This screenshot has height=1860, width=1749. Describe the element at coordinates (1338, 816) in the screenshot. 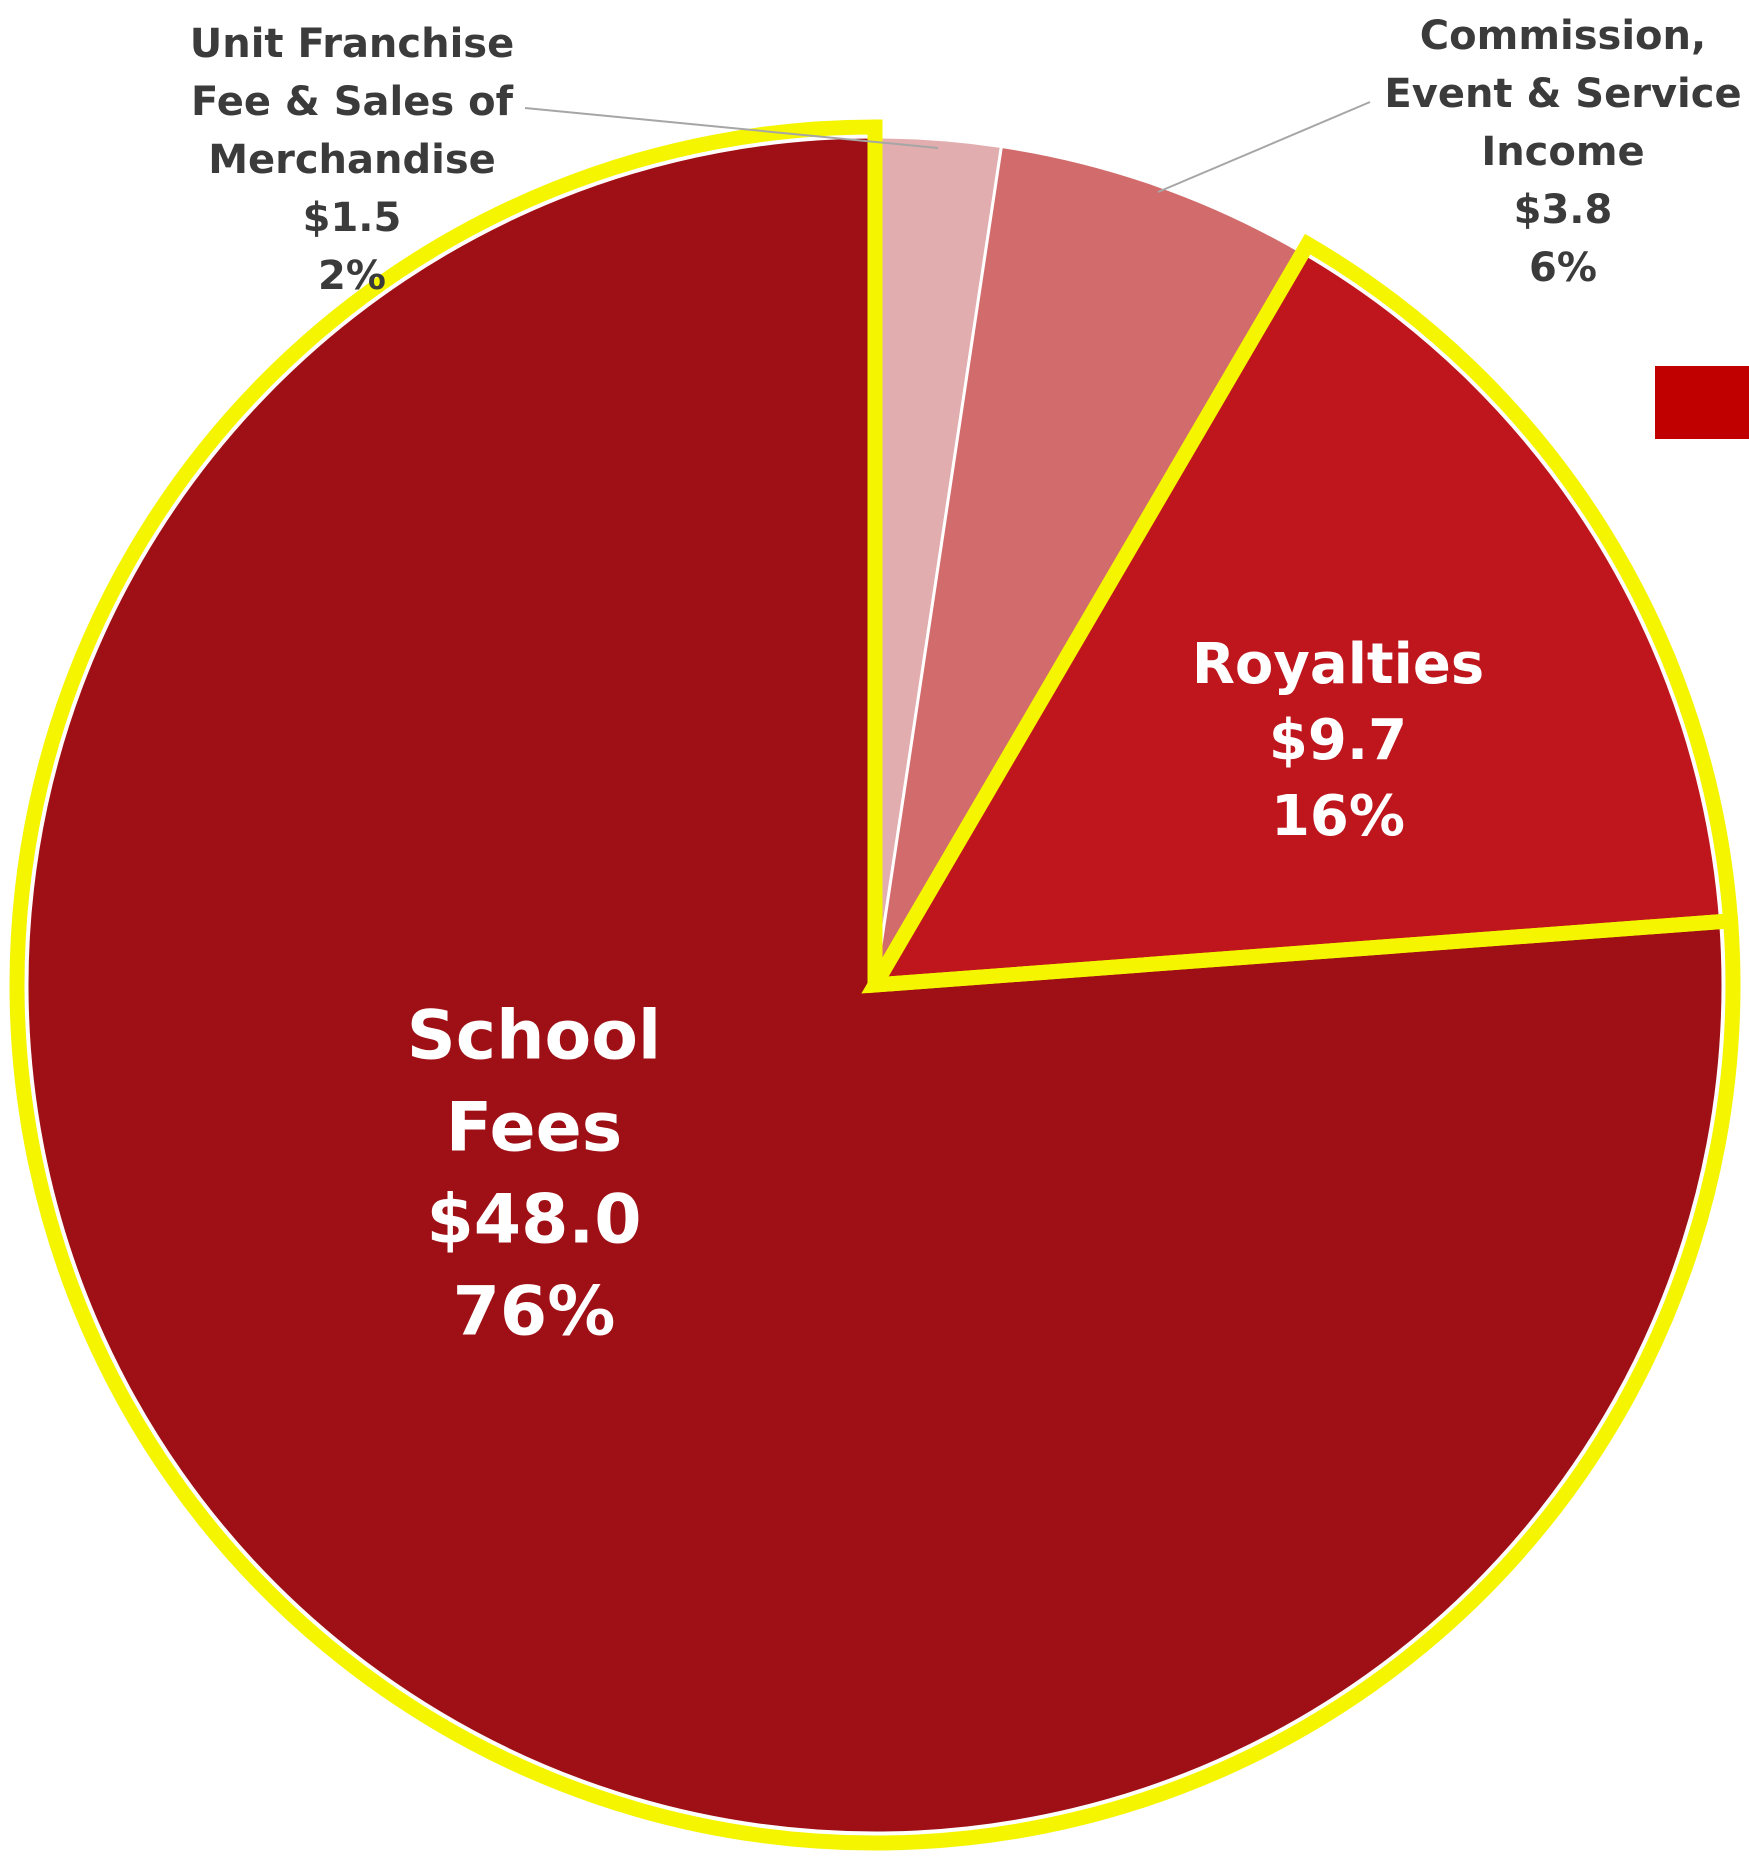

I see `data-label-percent-royalties: 16%` at that location.